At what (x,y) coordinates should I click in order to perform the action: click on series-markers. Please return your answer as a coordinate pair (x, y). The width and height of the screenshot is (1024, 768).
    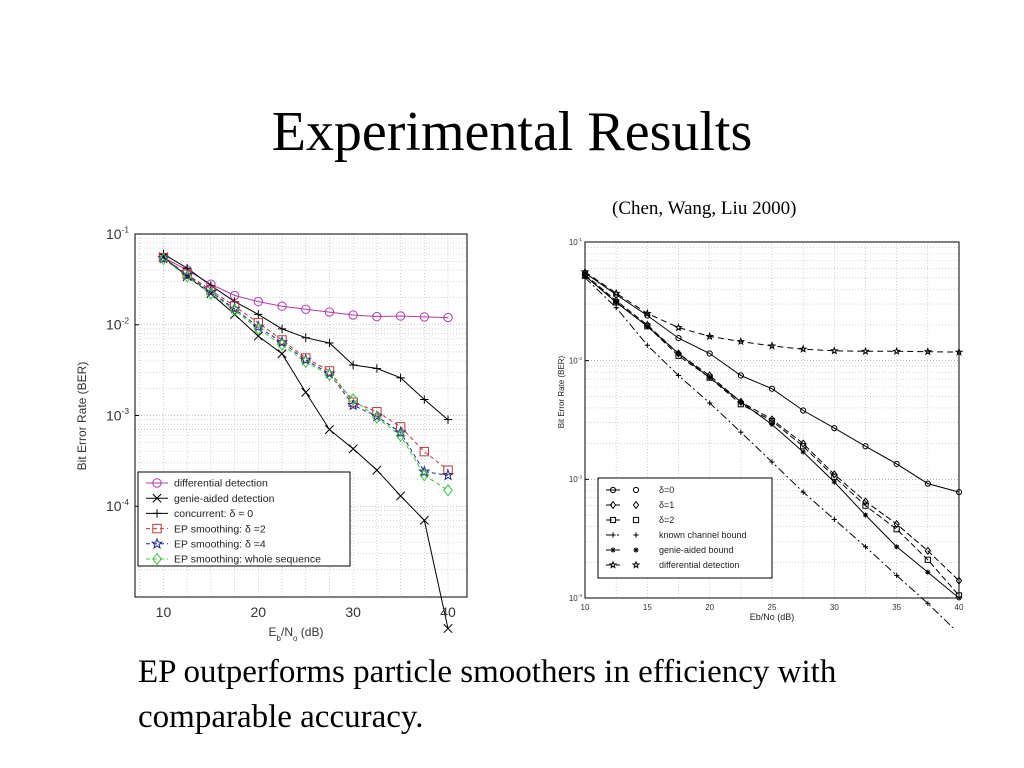
    Looking at the image, I should click on (306, 441).